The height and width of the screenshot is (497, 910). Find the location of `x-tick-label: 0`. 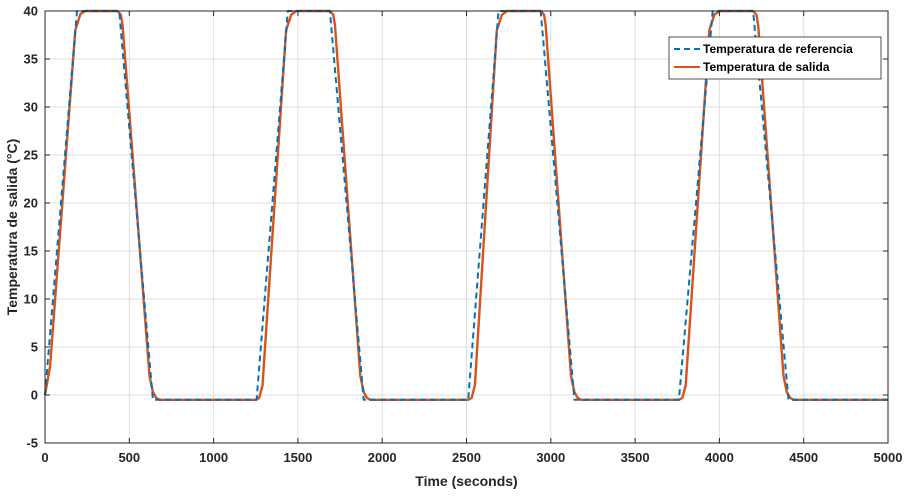

x-tick-label: 0 is located at coordinates (44, 457).